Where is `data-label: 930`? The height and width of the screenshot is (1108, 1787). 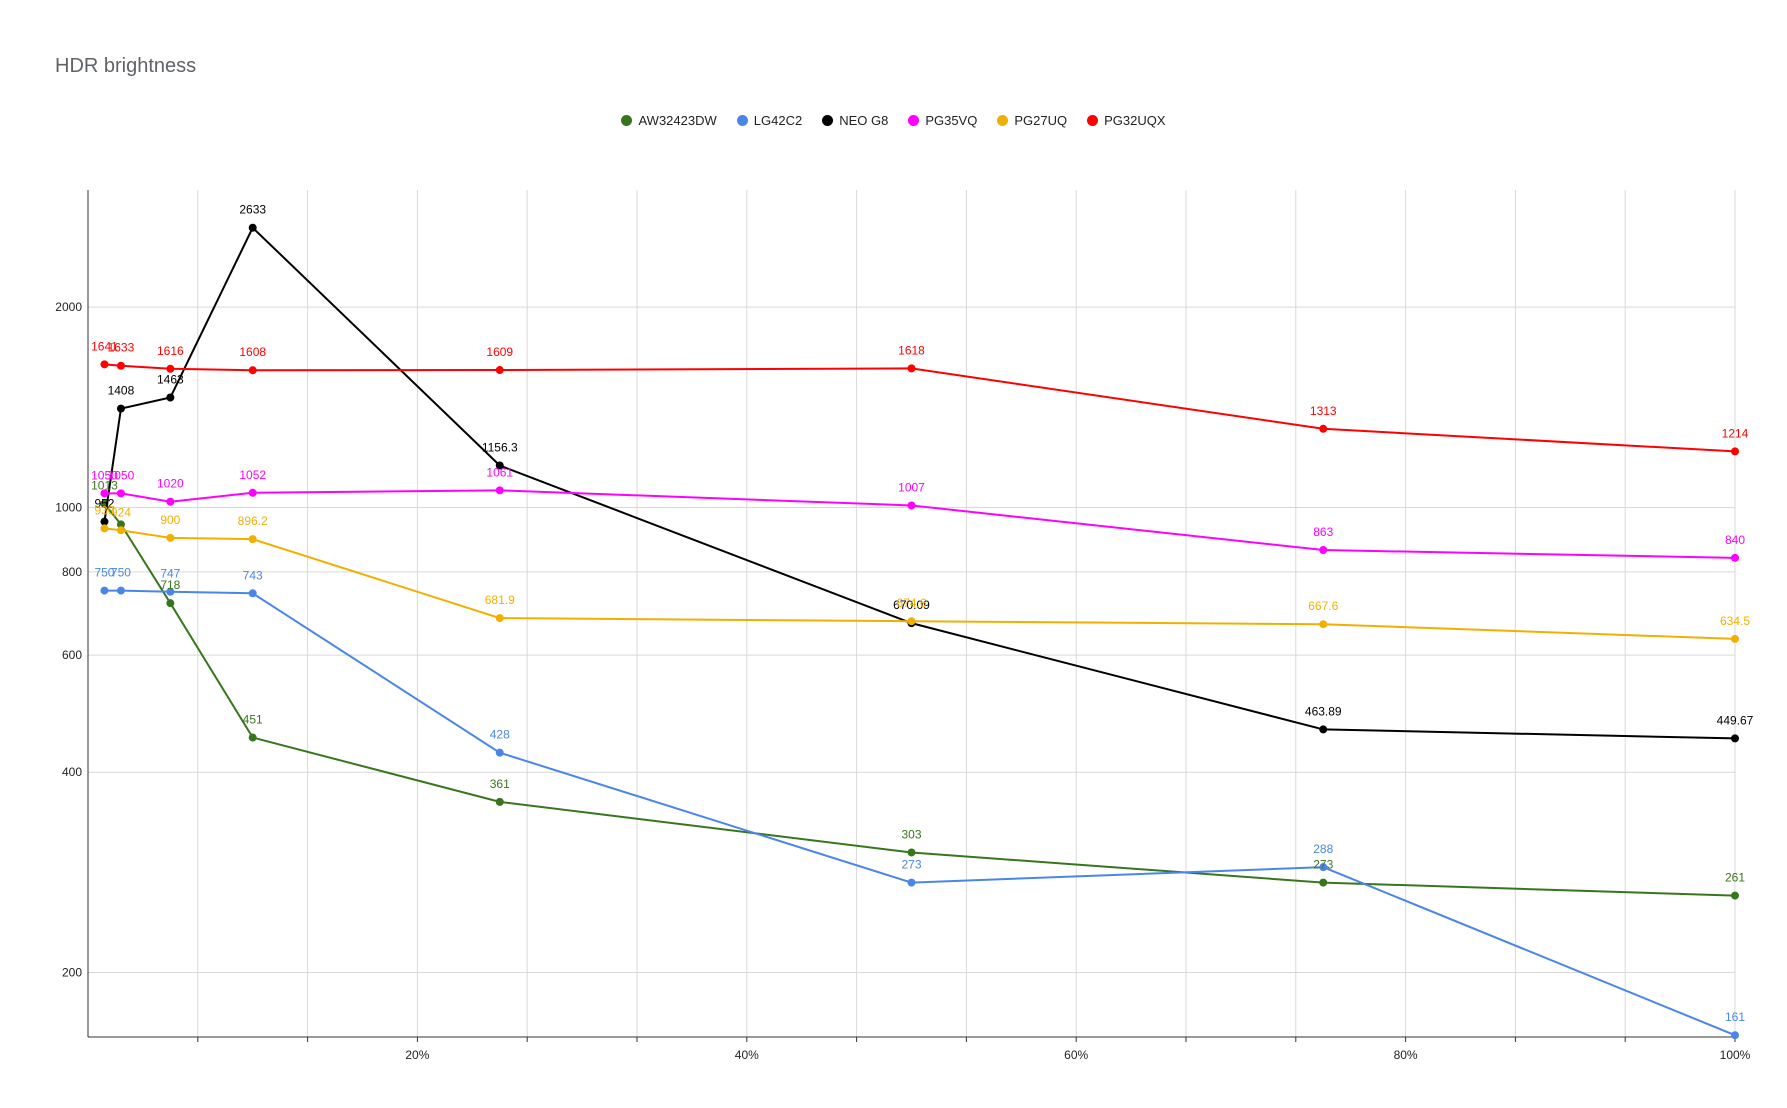
data-label: 930 is located at coordinates (104, 510).